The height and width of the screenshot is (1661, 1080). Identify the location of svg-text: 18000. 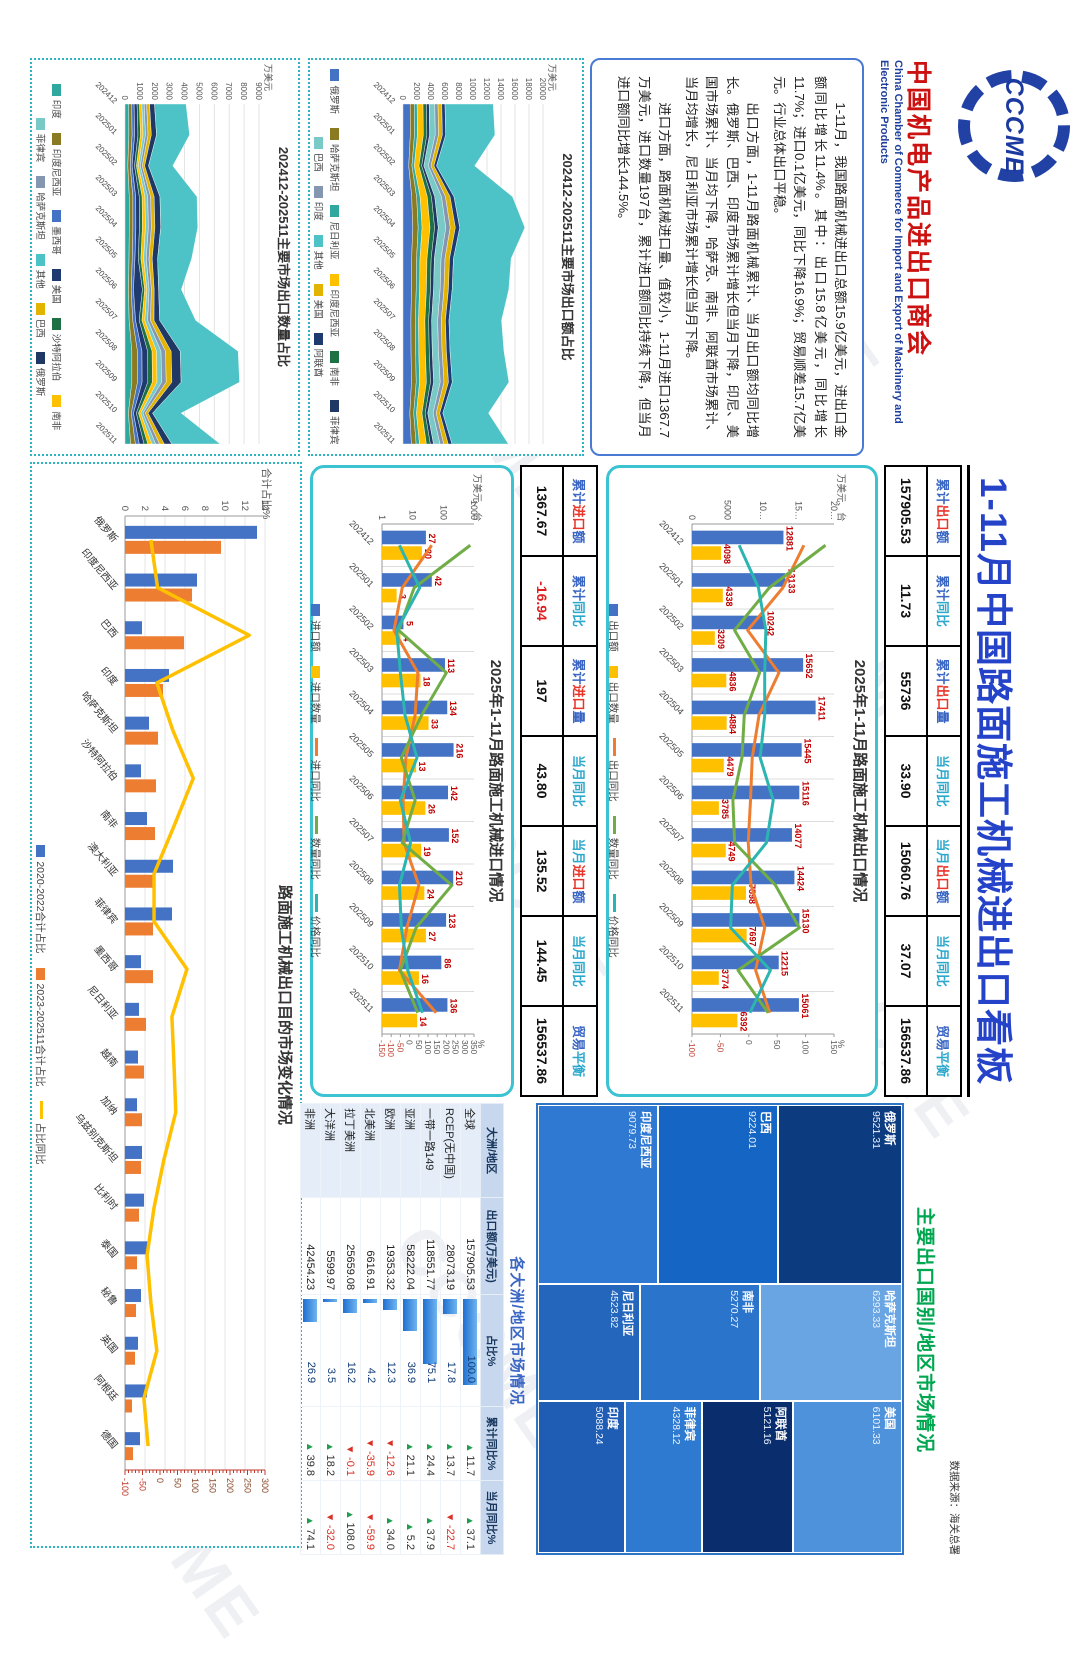
(528, 89).